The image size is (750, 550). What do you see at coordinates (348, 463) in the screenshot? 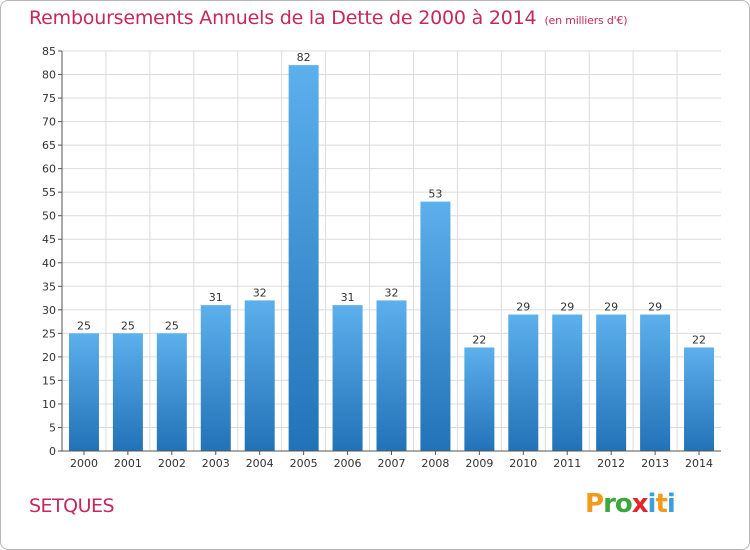
I see `x-tick-label-2006: 2006` at bounding box center [348, 463].